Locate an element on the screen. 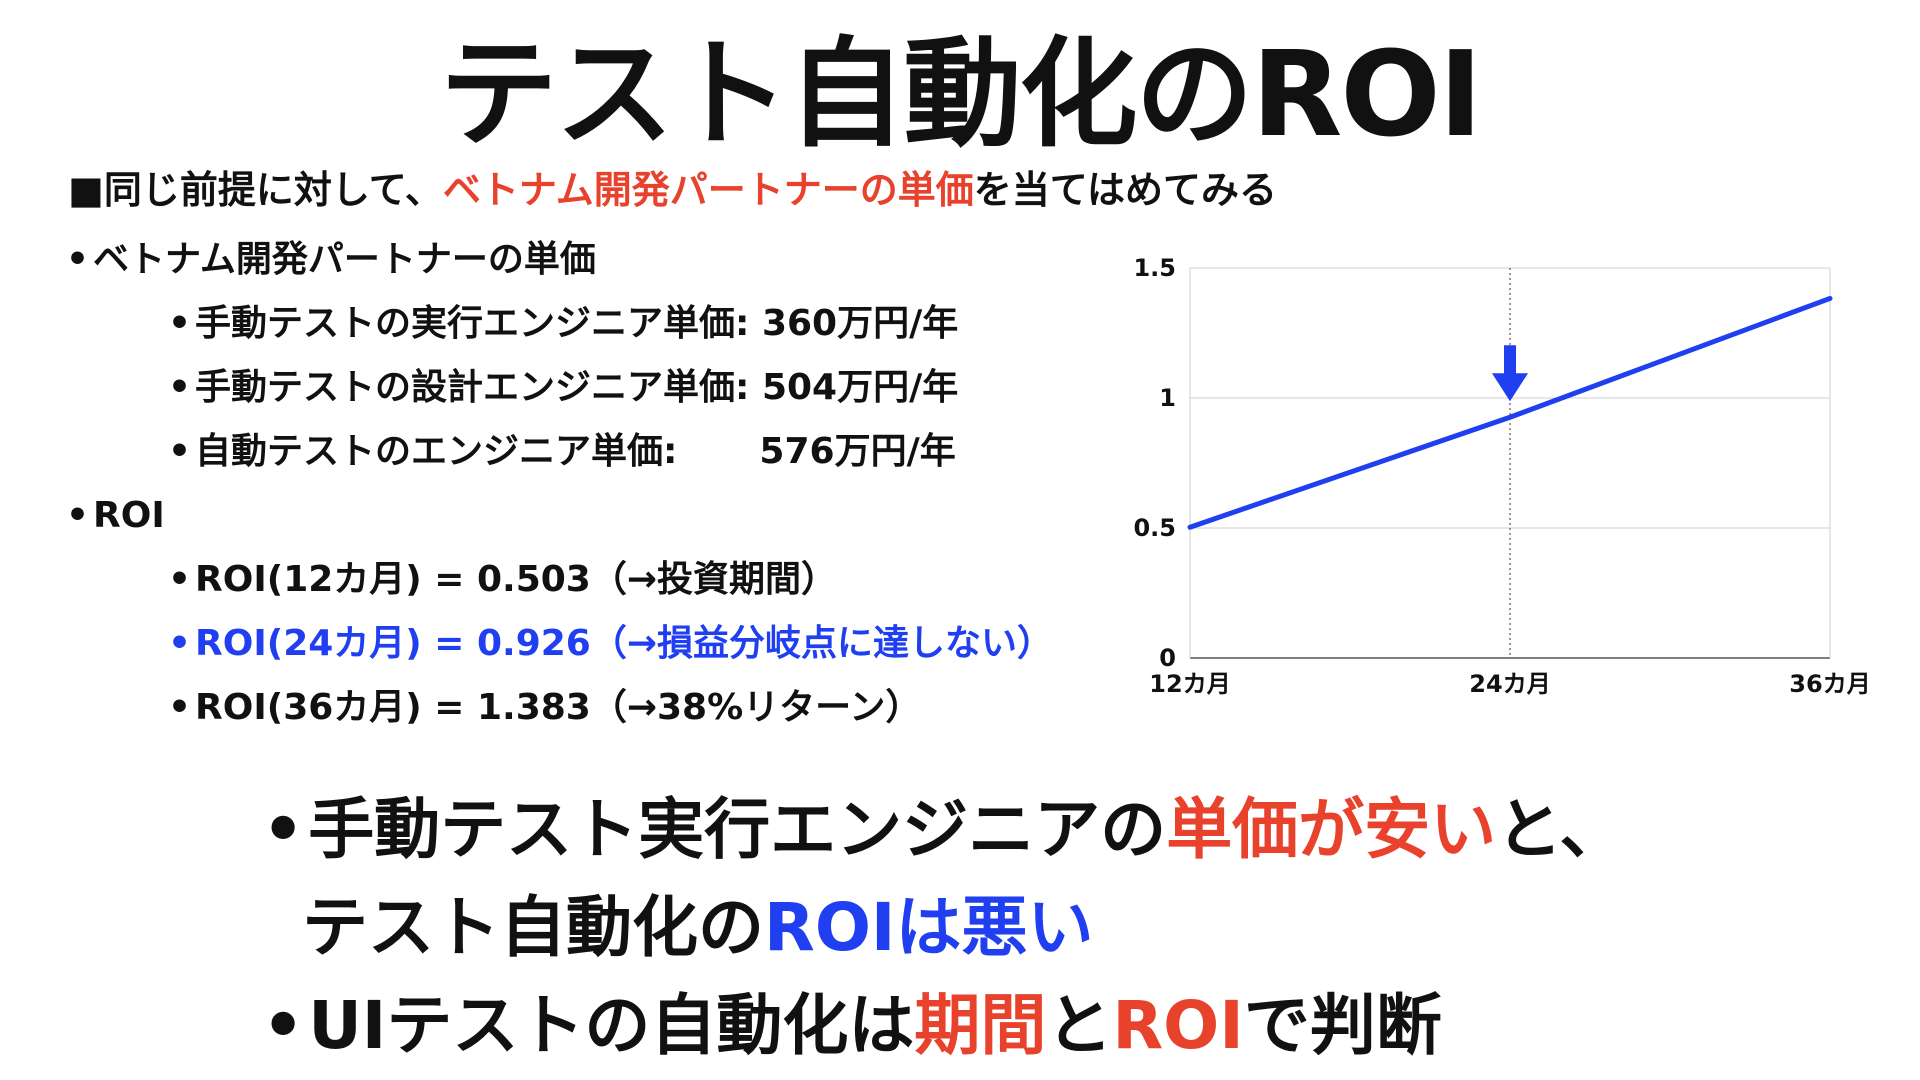 The image size is (1920, 1080). roi-item-highlighted: • ROI(24カ月) = 0.926（→損益分岐点に達しない） is located at coordinates (610, 643).